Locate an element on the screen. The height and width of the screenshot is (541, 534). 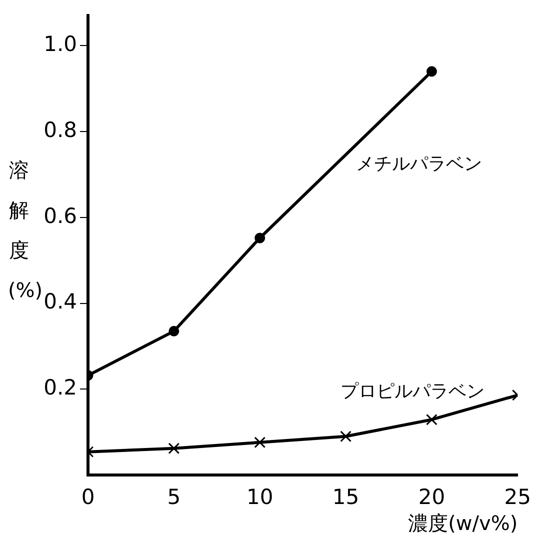
y-tick-label: 0.4 is located at coordinates (60, 302).